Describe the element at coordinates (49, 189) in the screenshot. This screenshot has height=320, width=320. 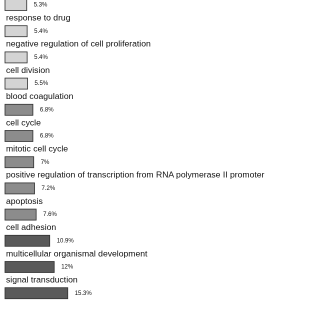
I see `value-label: 7.2%` at that location.